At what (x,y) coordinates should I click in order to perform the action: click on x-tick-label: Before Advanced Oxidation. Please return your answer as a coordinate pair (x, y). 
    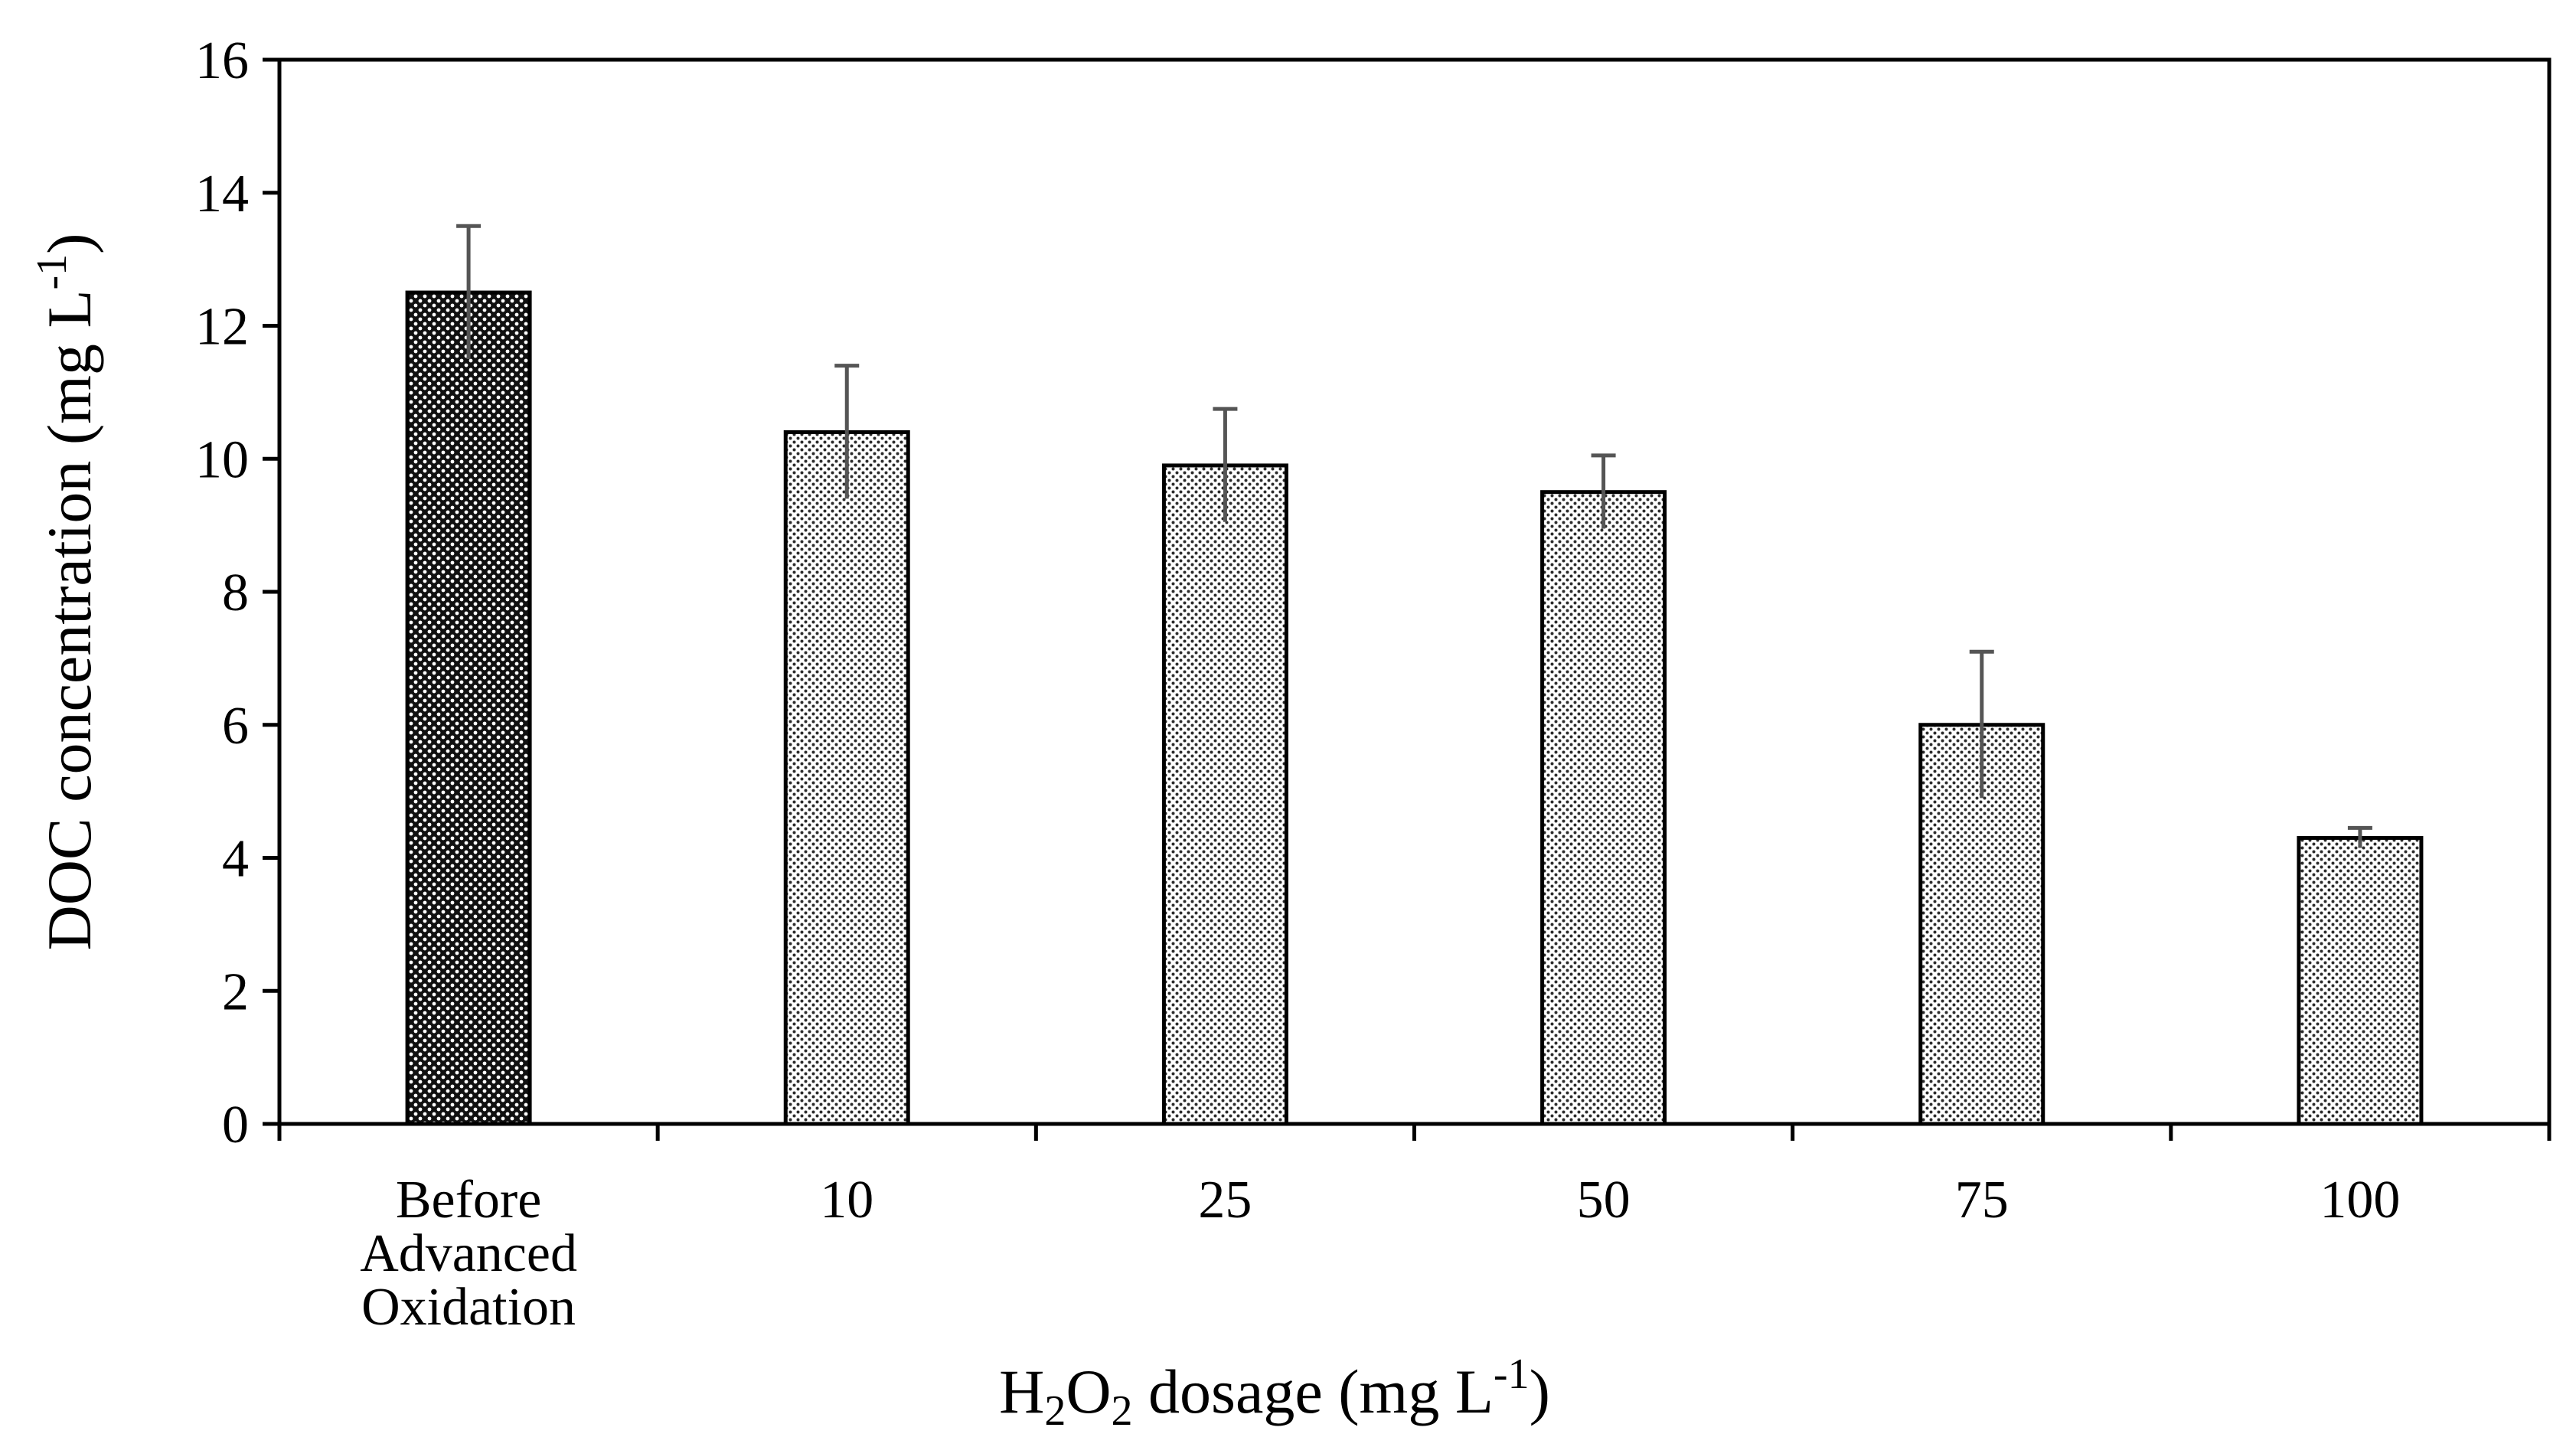
    Looking at the image, I should click on (469, 1254).